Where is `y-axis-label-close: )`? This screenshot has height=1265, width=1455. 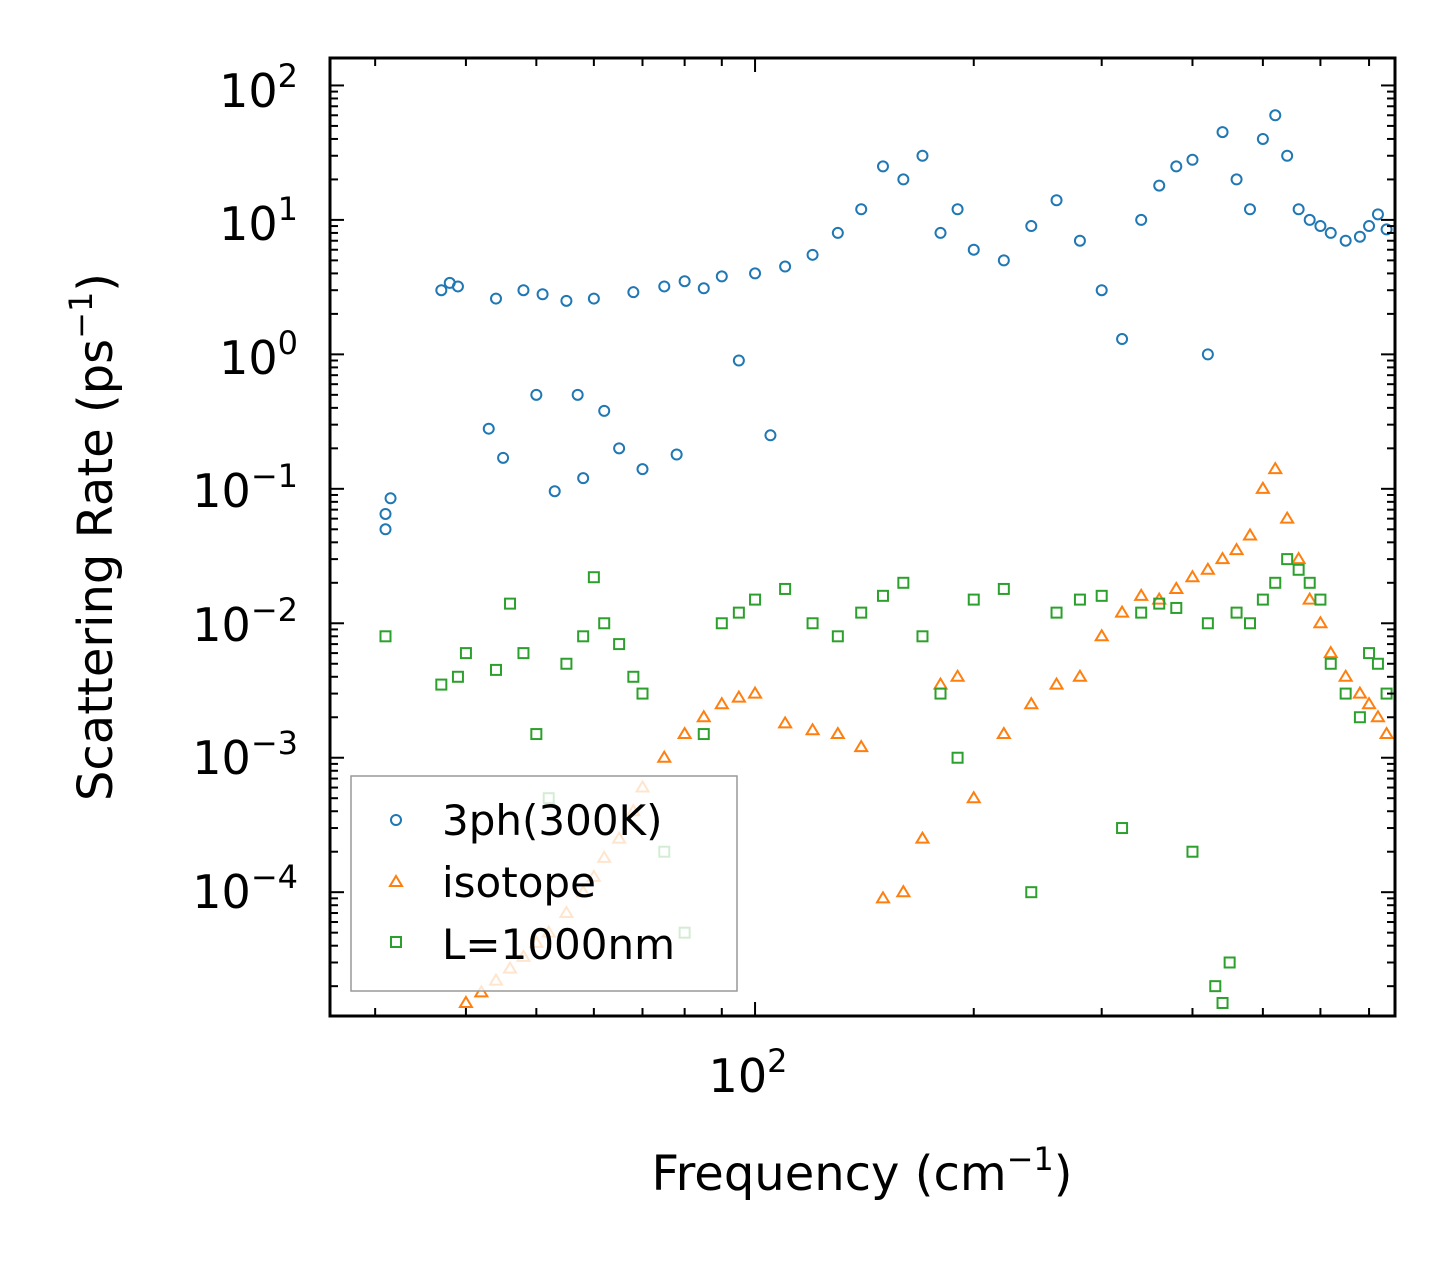
y-axis-label-close: ) is located at coordinates (96, 282).